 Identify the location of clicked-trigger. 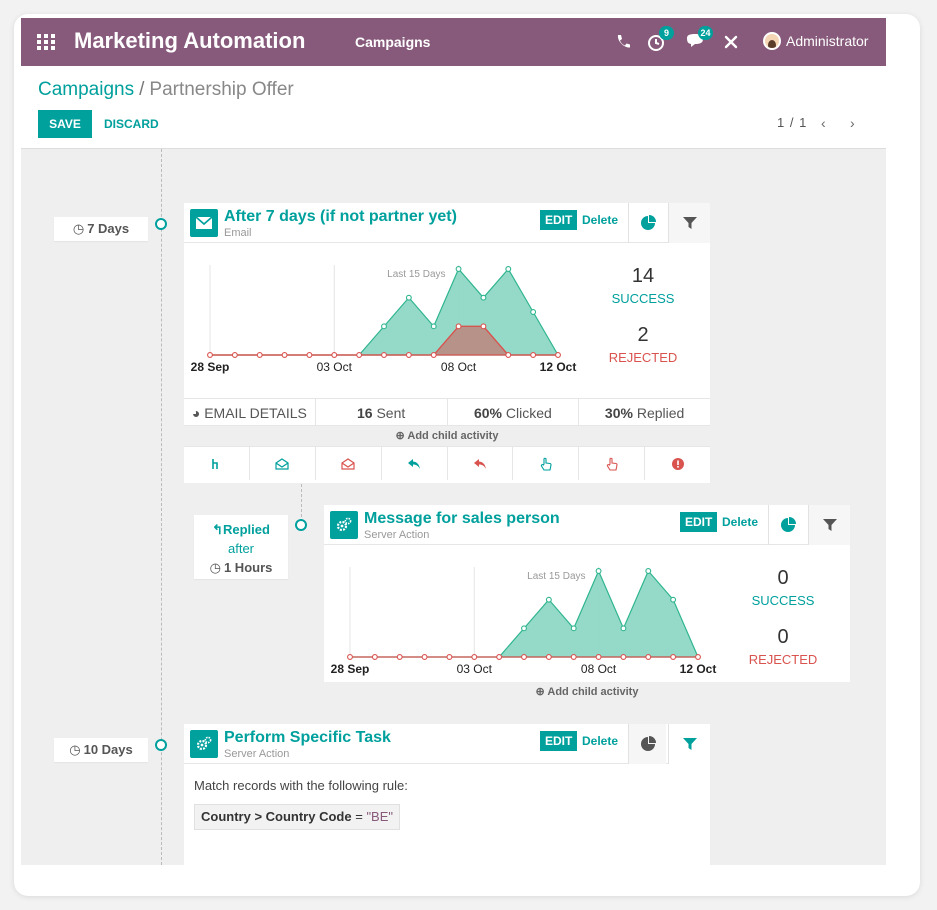
(546, 463).